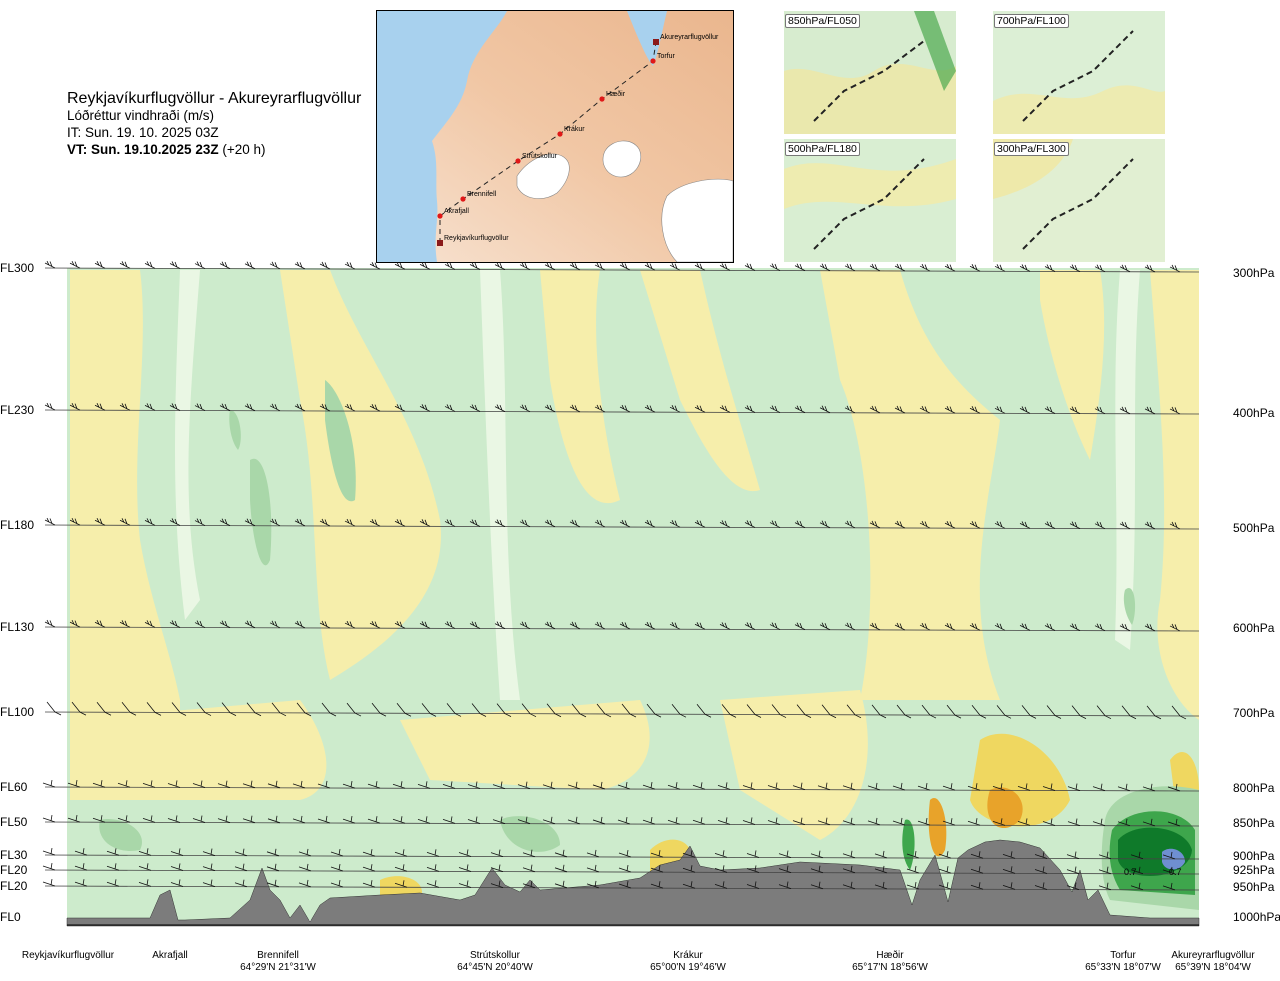 The image size is (1280, 981). Describe the element at coordinates (170, 955) in the screenshot. I see `station-name: Akrafjall` at that location.